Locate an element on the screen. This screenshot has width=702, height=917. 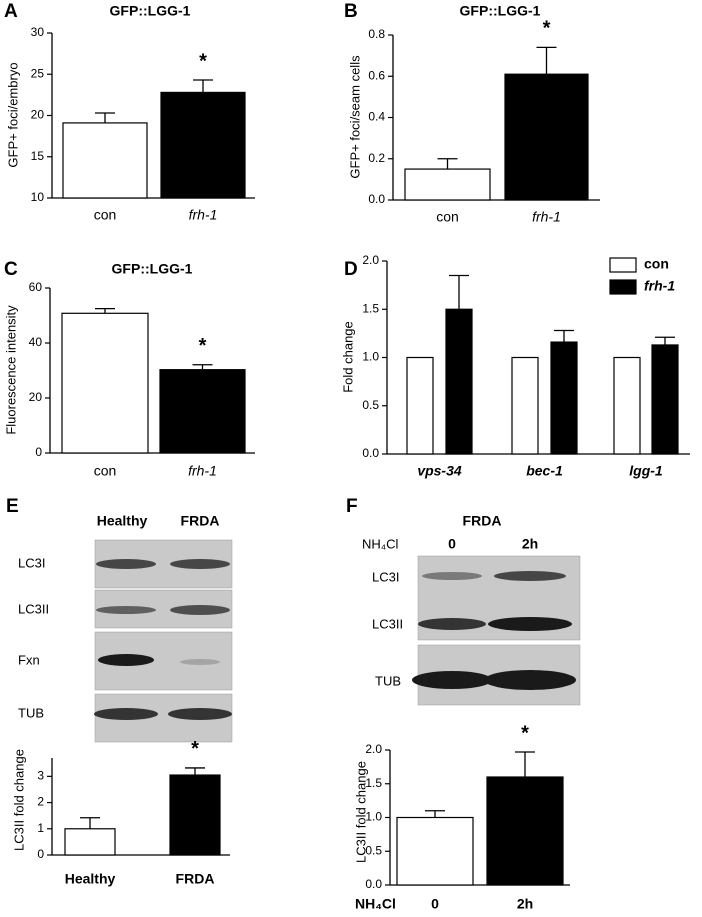
y-tick-label: 30 is located at coordinates (38, 32).